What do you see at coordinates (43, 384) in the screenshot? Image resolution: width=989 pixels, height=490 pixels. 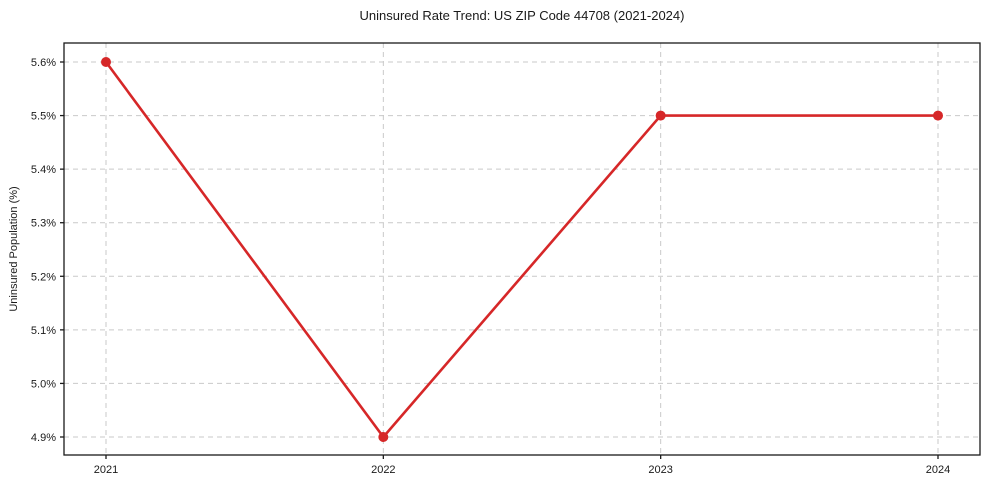 I see `y-tick-label: 5.0%` at bounding box center [43, 384].